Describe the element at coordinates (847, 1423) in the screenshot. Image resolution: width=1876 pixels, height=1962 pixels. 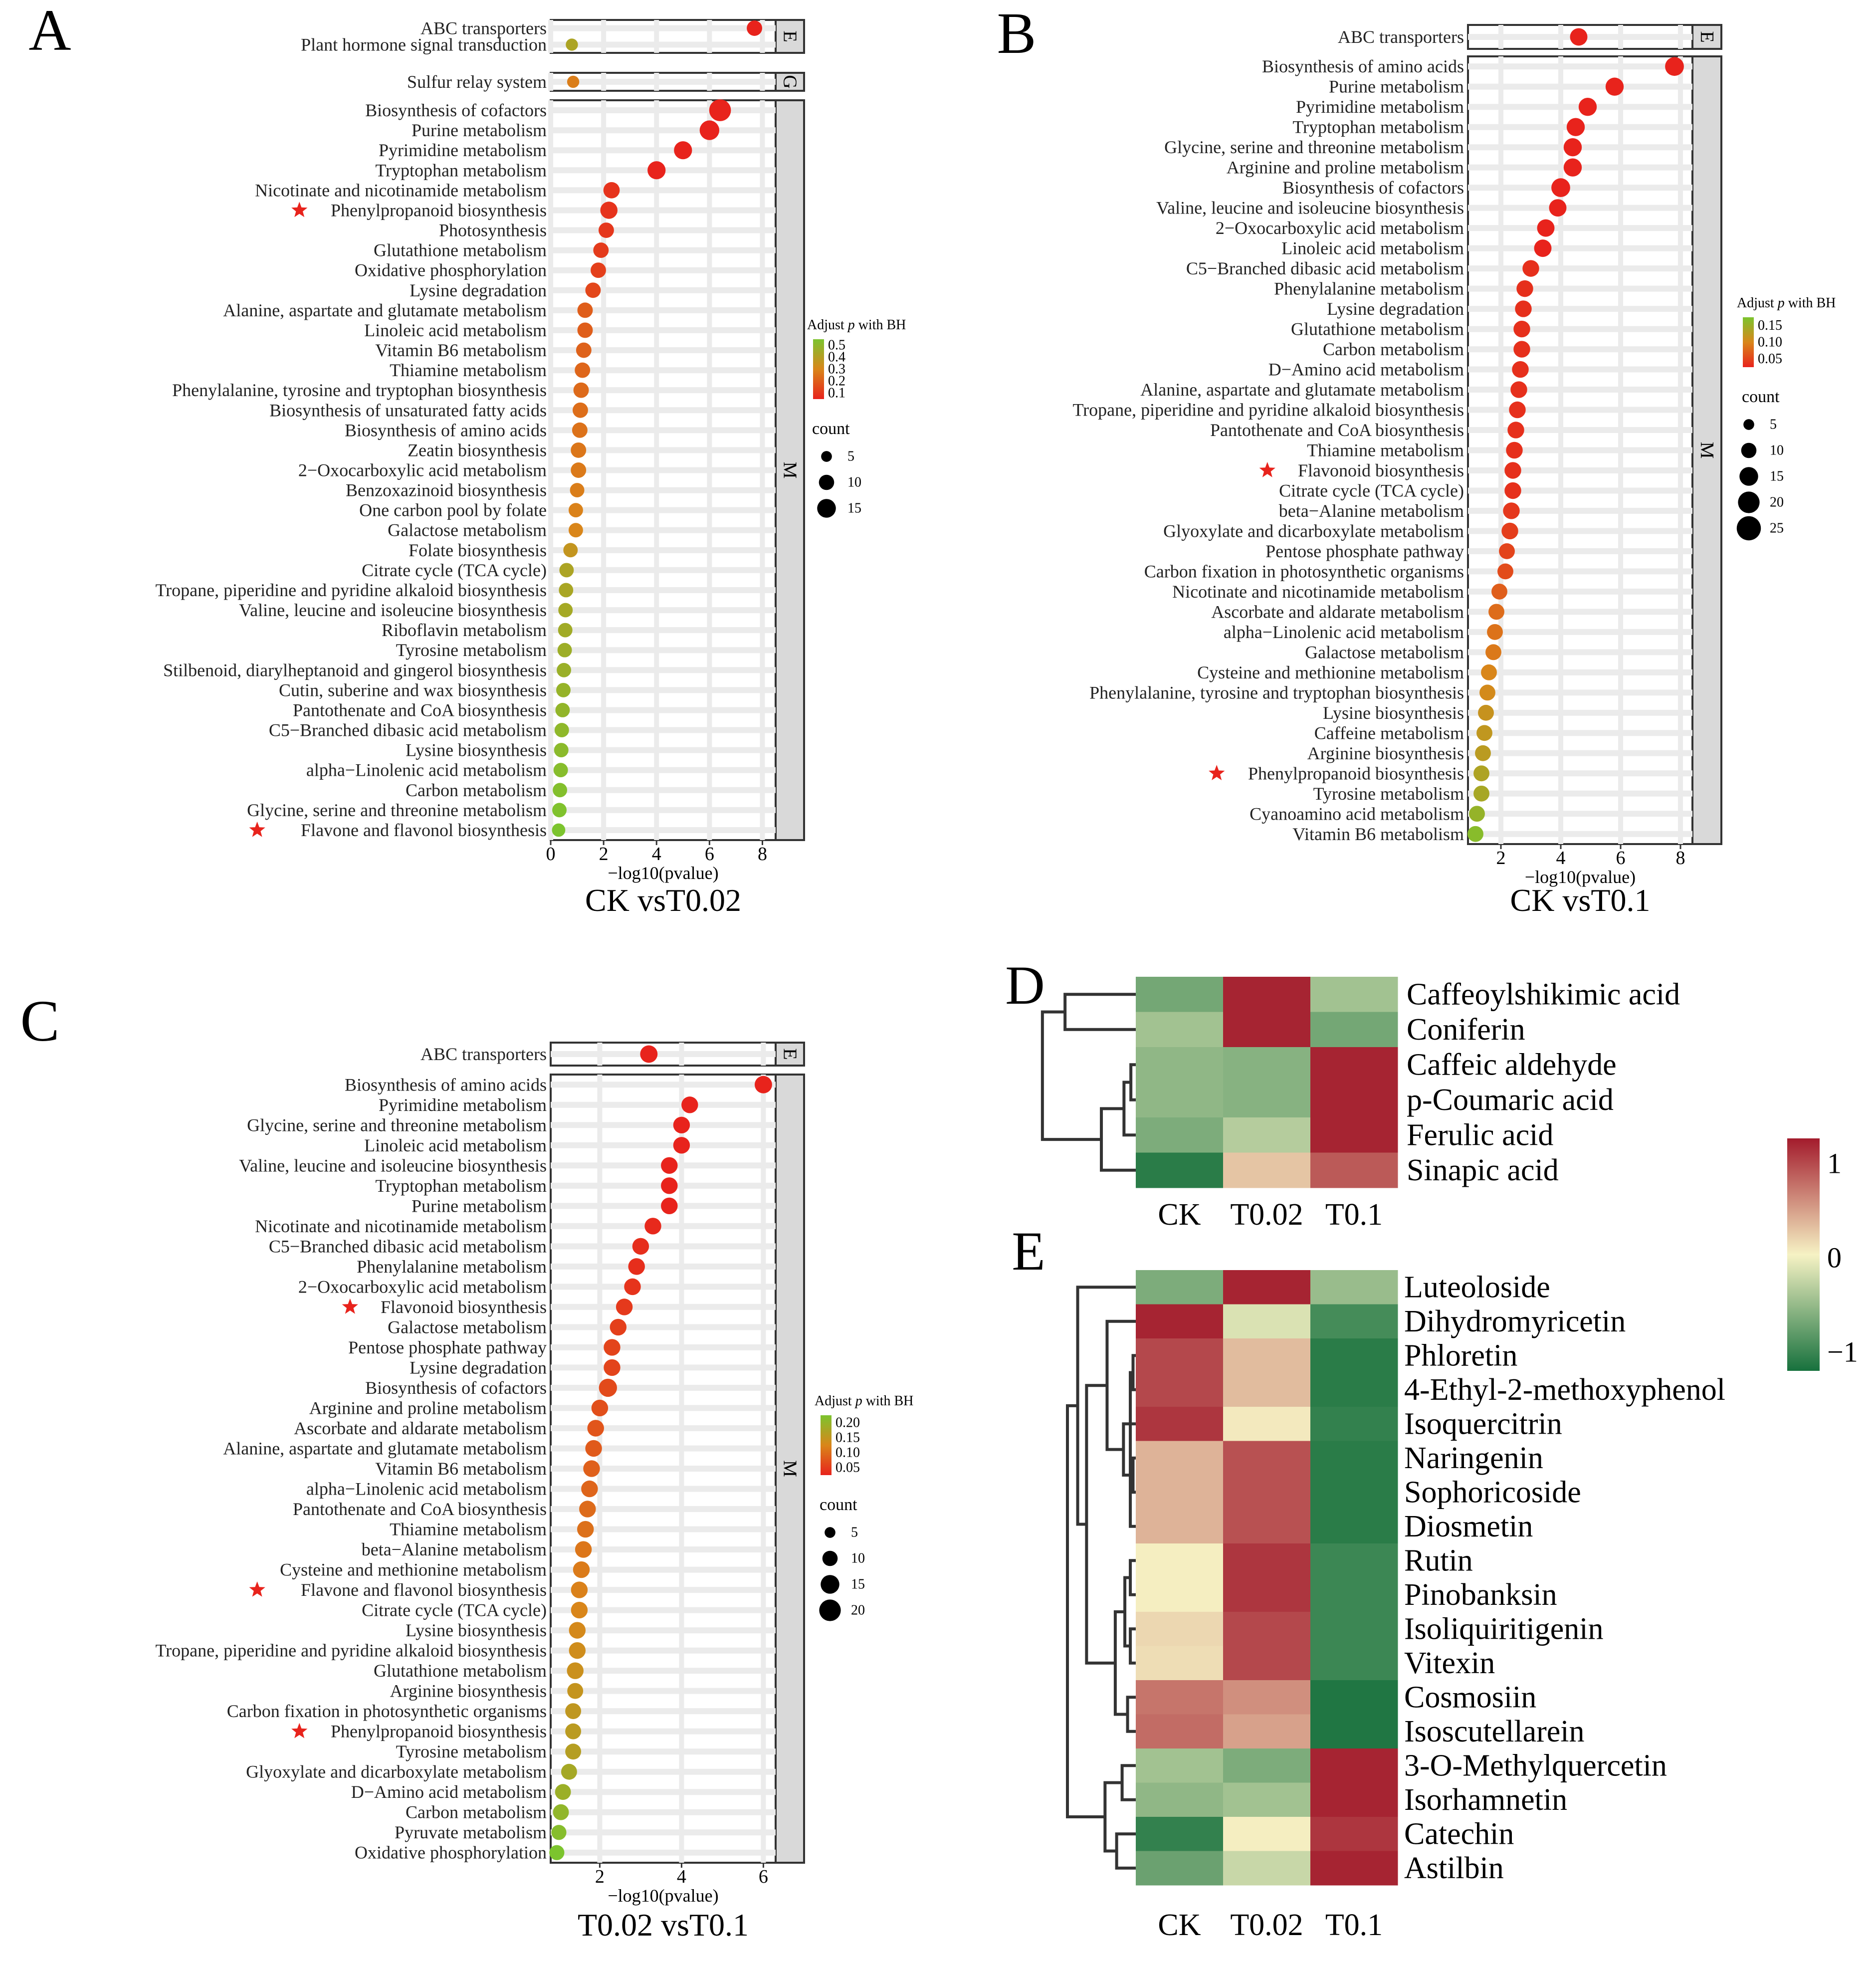
I see `color-tick-label: 0.20` at that location.